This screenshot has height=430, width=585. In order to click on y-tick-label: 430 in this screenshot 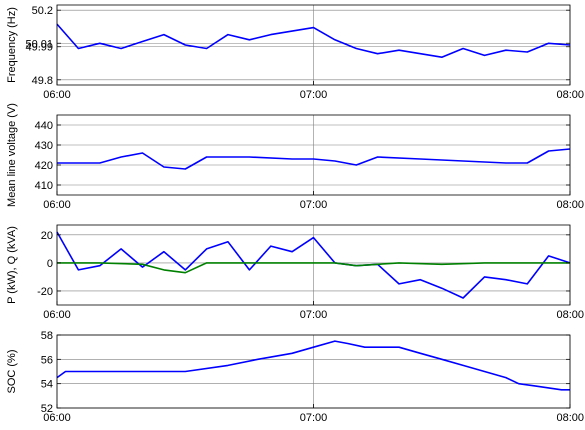, I will do `click(44, 146)`.